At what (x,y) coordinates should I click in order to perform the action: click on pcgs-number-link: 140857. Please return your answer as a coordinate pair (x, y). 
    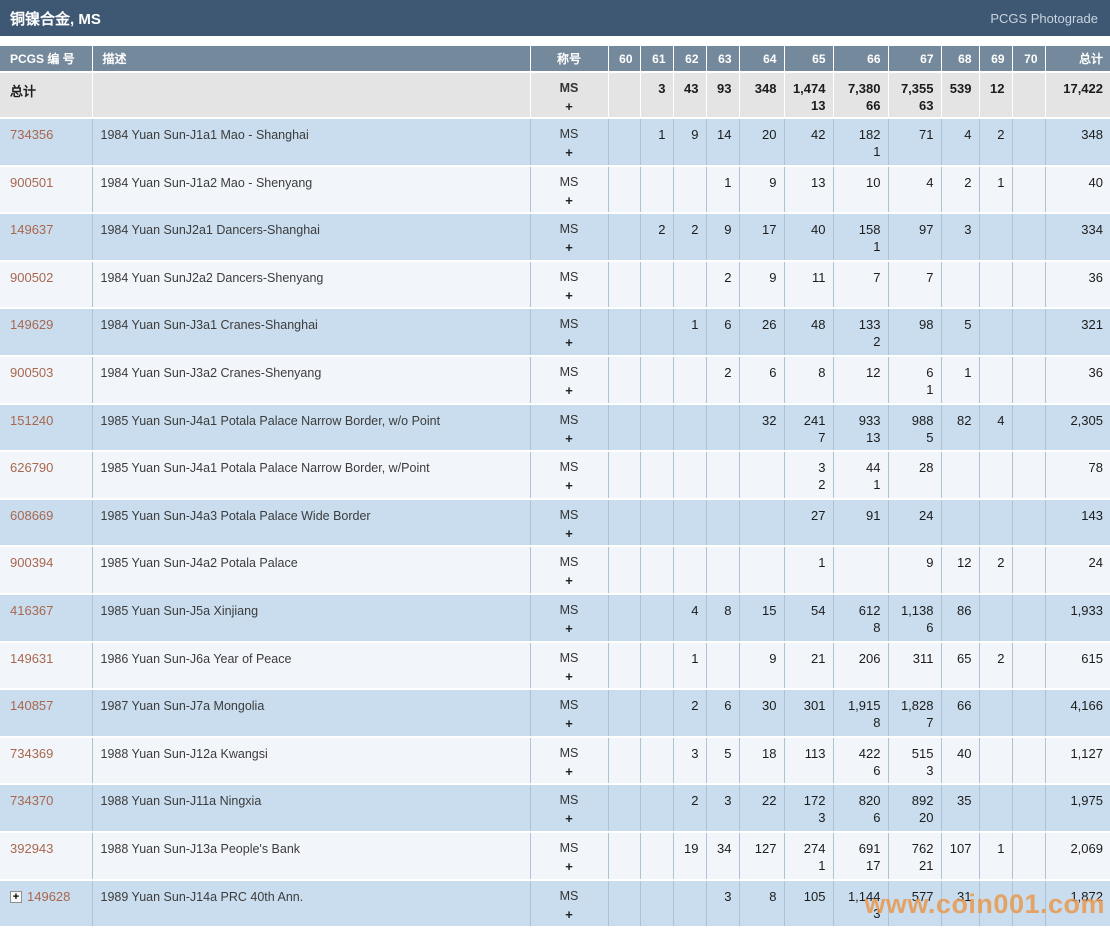
    Looking at the image, I should click on (32, 706).